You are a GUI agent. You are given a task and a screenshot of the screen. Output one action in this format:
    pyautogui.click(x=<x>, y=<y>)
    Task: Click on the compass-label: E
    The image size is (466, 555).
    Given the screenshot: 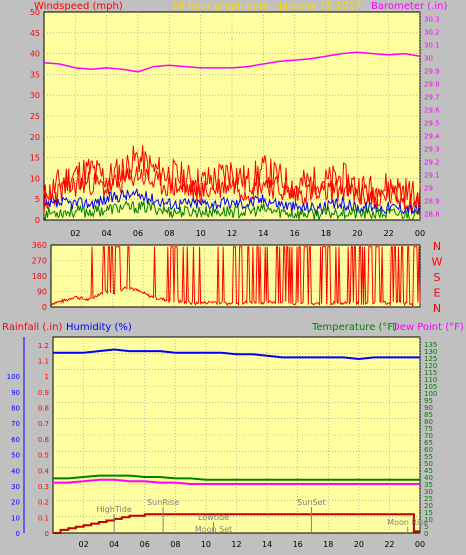 What is the action you would take?
    pyautogui.click(x=437, y=293)
    